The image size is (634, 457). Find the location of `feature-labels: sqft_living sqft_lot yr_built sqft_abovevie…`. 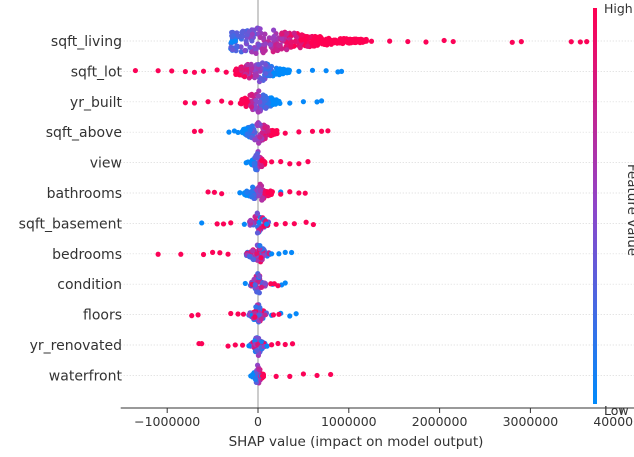

feature-labels: sqft_living sqft_lot yr_built sqft_abovevie… is located at coordinates (71, 209).